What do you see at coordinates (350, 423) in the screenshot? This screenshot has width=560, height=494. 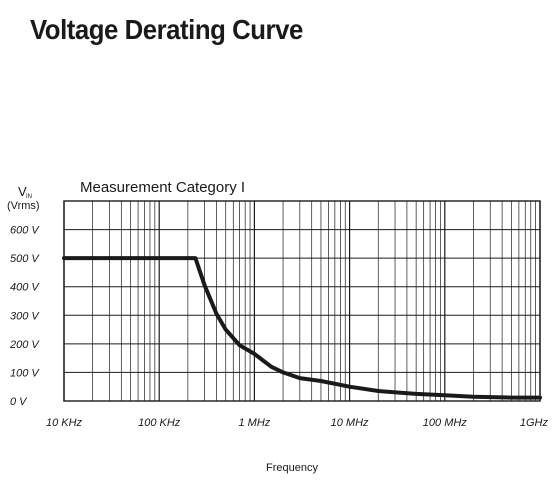 I see `x-tick-label: 10 MHz` at bounding box center [350, 423].